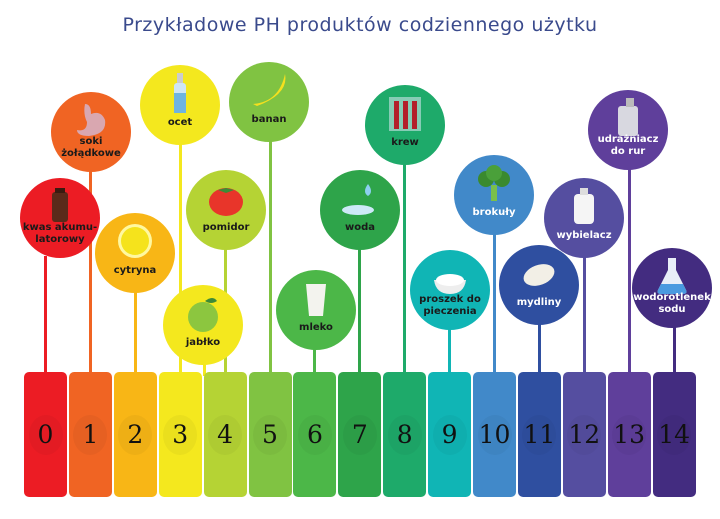 This screenshot has width=720, height=519. Describe the element at coordinates (628, 139) in the screenshot. I see `item-label-line: udrażniacz` at that location.